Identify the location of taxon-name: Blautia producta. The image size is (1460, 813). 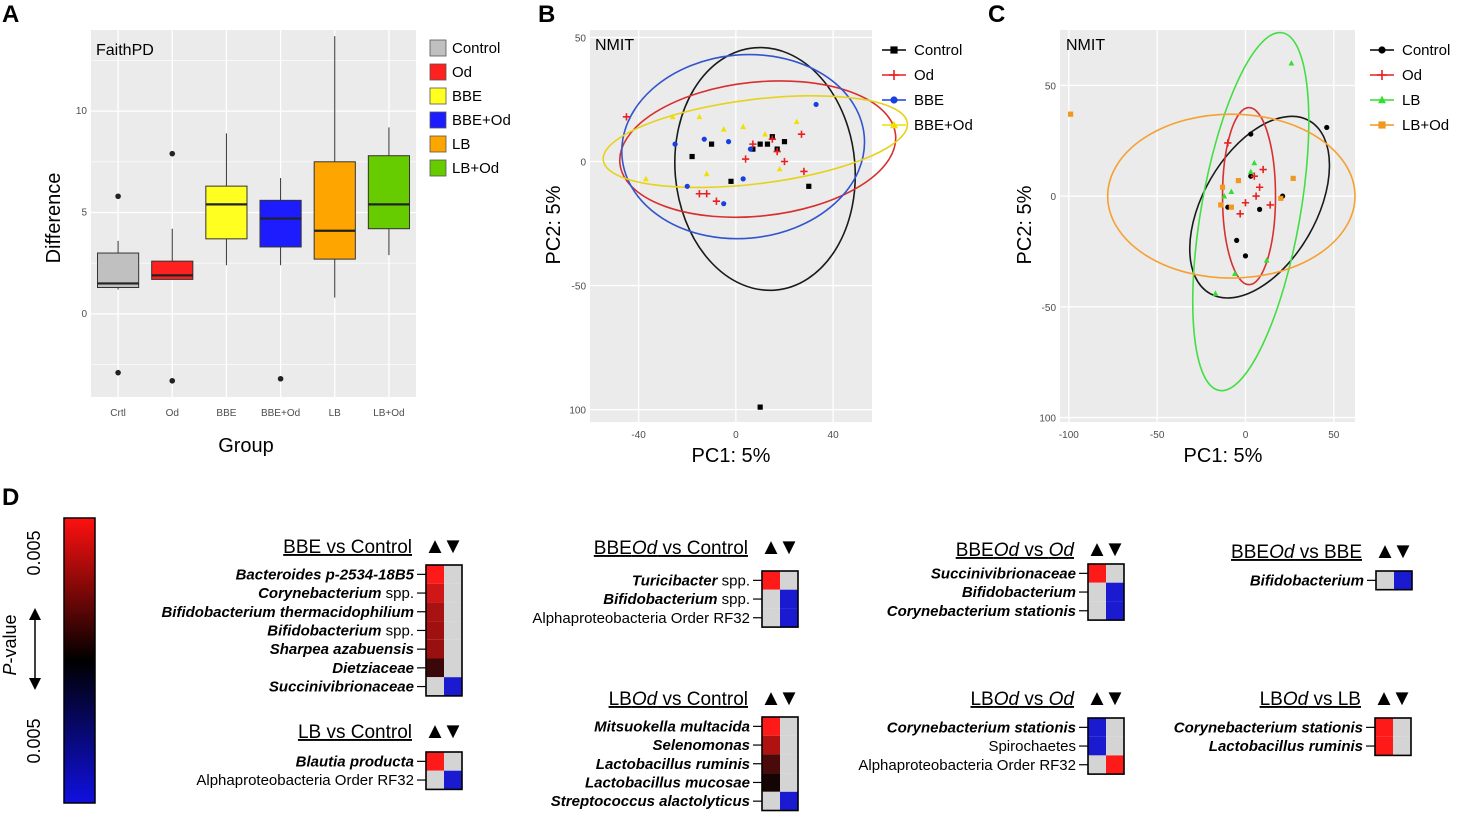
(355, 761).